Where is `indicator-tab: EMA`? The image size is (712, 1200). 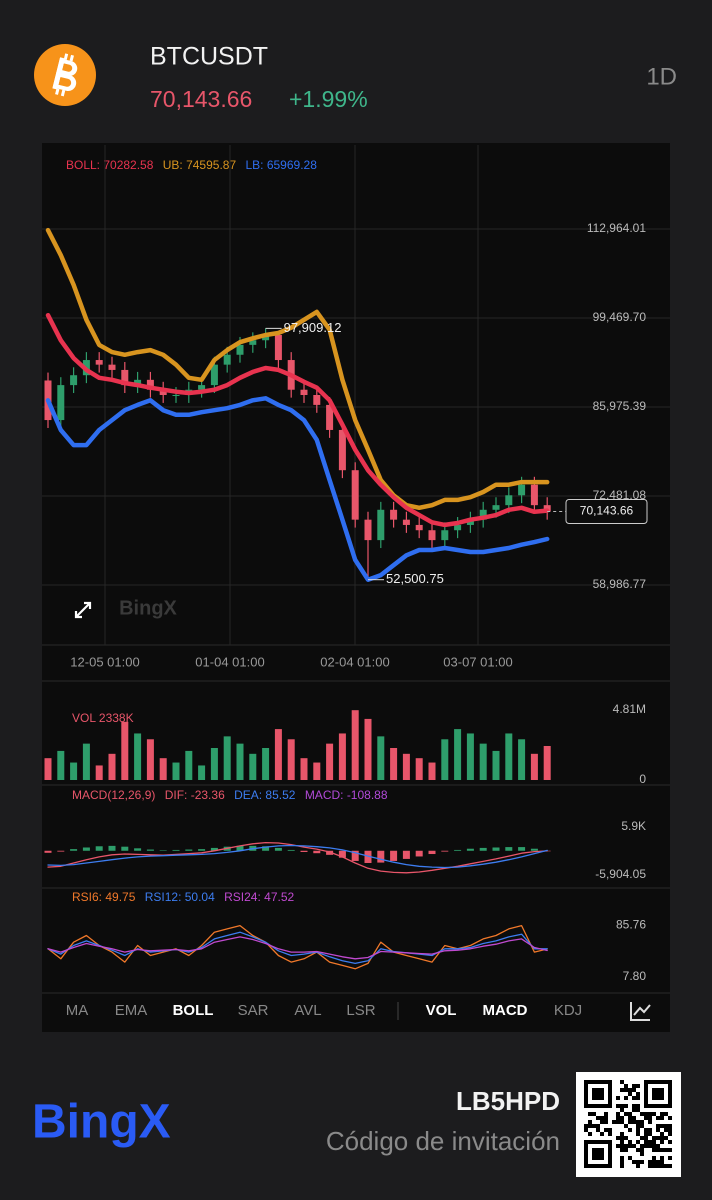 indicator-tab: EMA is located at coordinates (131, 1010).